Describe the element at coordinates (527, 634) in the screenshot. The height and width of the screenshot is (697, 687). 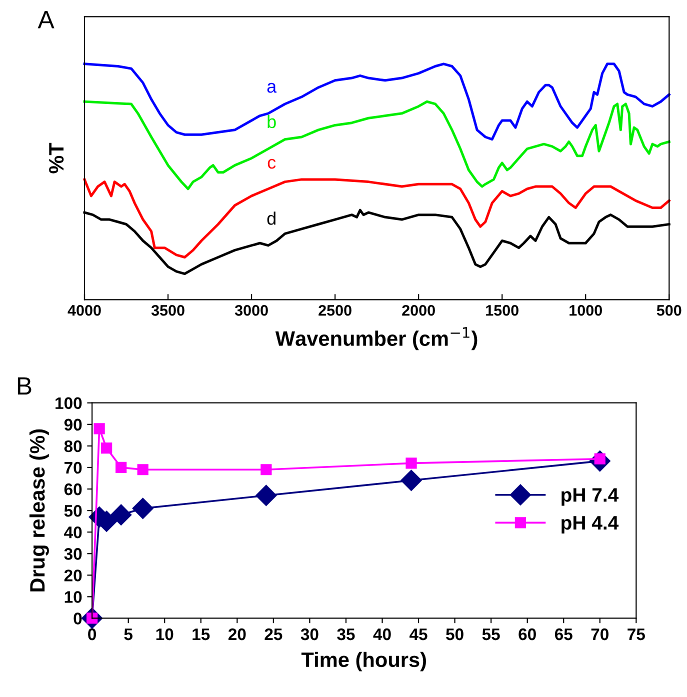
I see `x-tick-label: 60` at that location.